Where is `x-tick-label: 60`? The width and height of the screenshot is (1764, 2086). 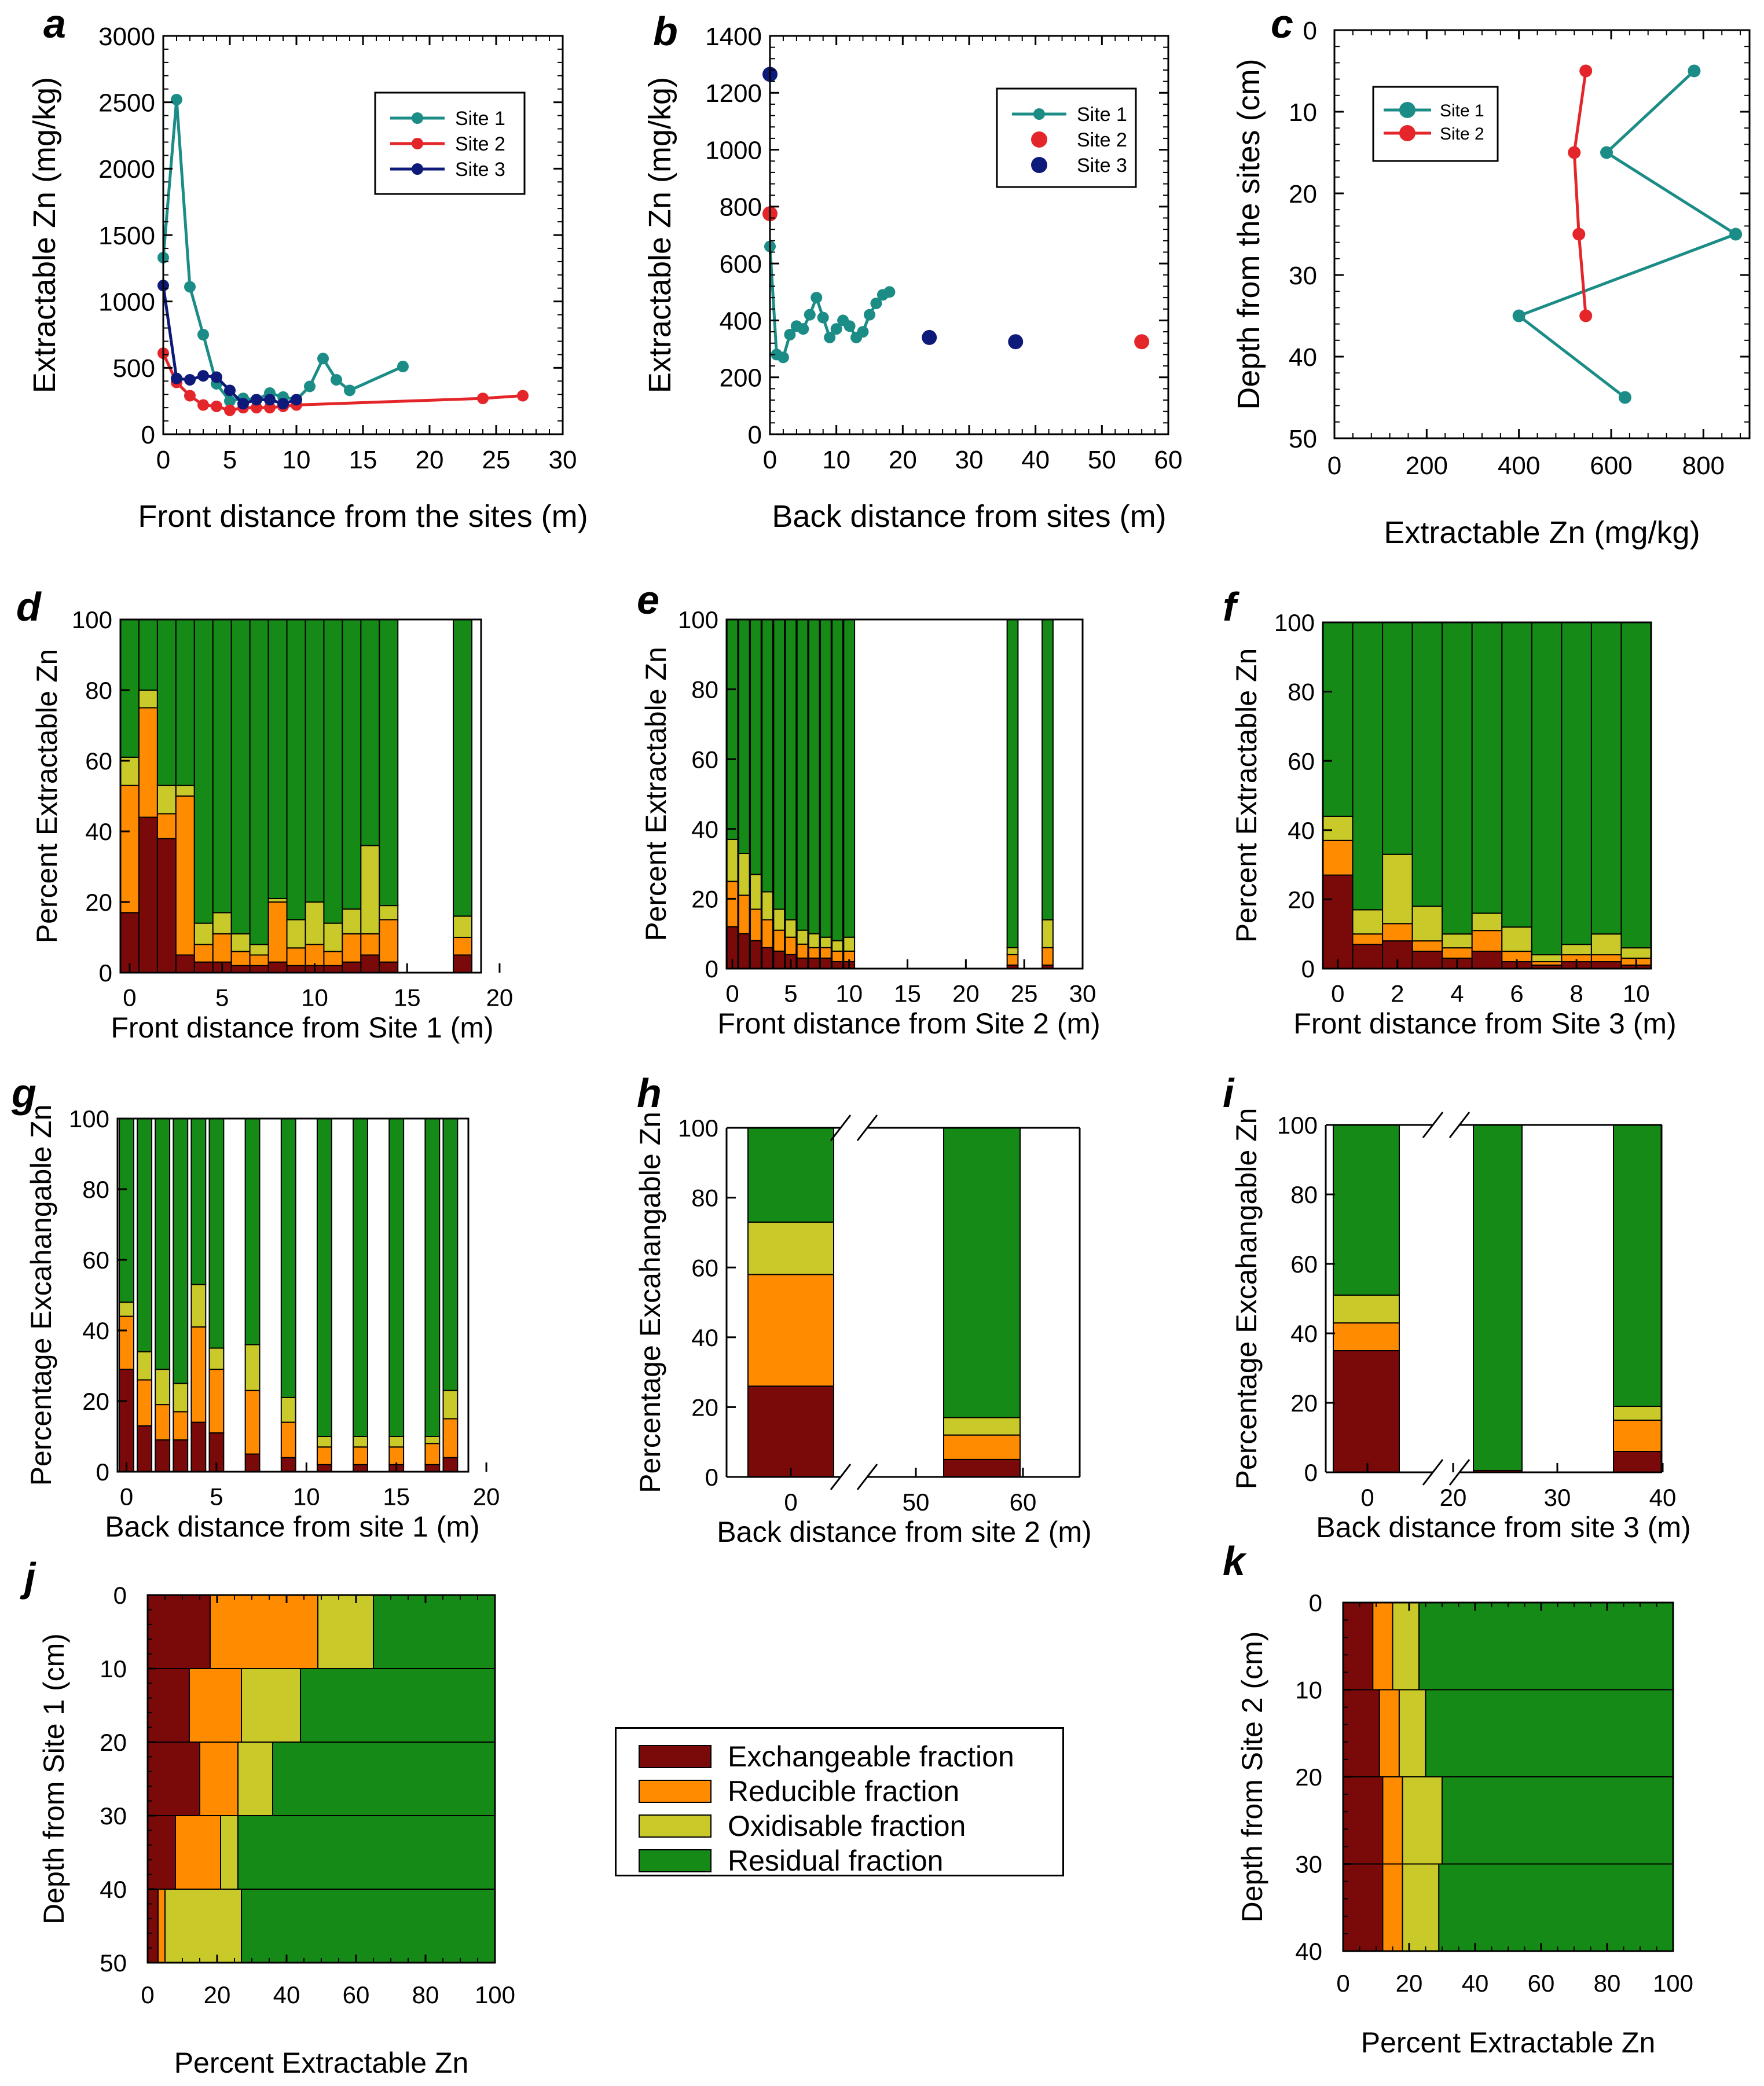 x-tick-label: 60 is located at coordinates (1169, 460).